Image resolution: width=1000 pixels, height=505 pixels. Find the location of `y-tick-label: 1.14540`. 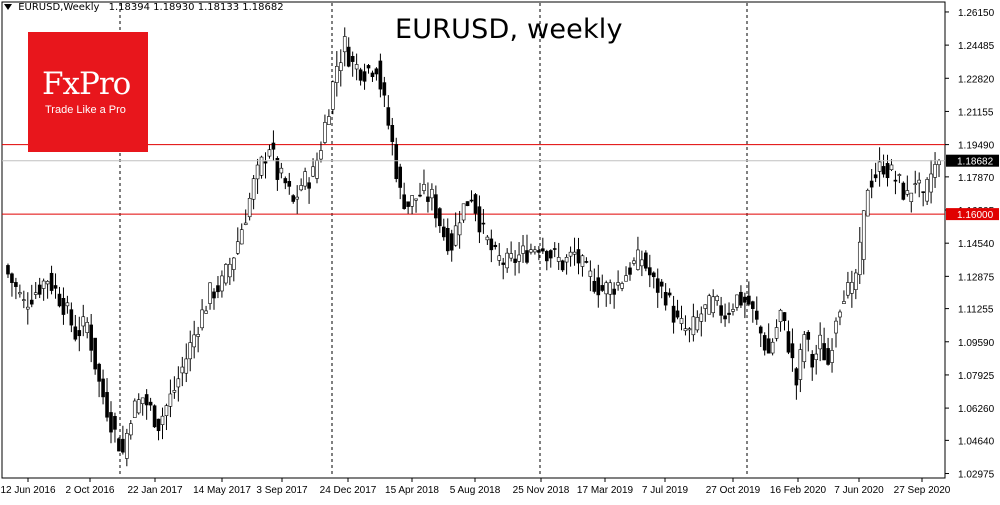

y-tick-label: 1.14540 is located at coordinates (976, 244).